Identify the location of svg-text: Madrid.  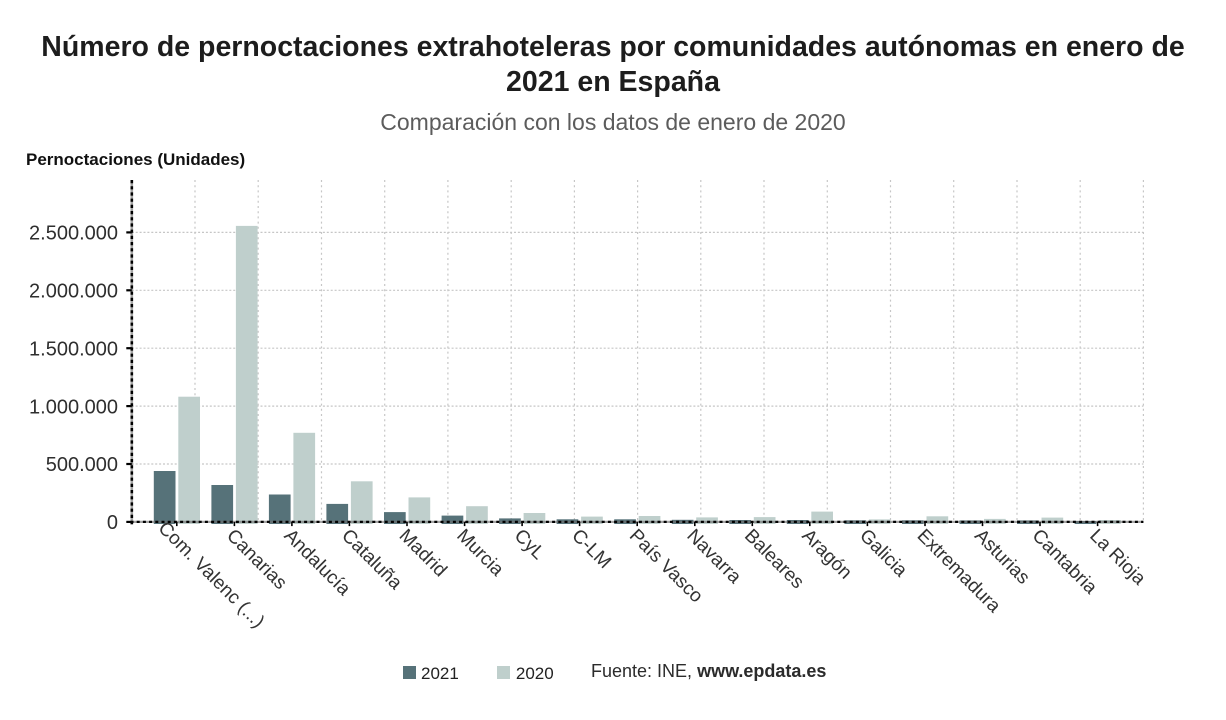
(423, 553).